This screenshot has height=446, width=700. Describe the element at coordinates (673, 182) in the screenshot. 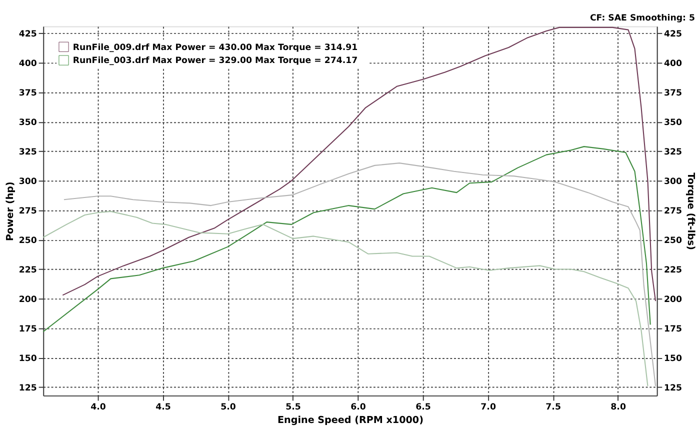

I see `y2-tick-label: 300` at that location.